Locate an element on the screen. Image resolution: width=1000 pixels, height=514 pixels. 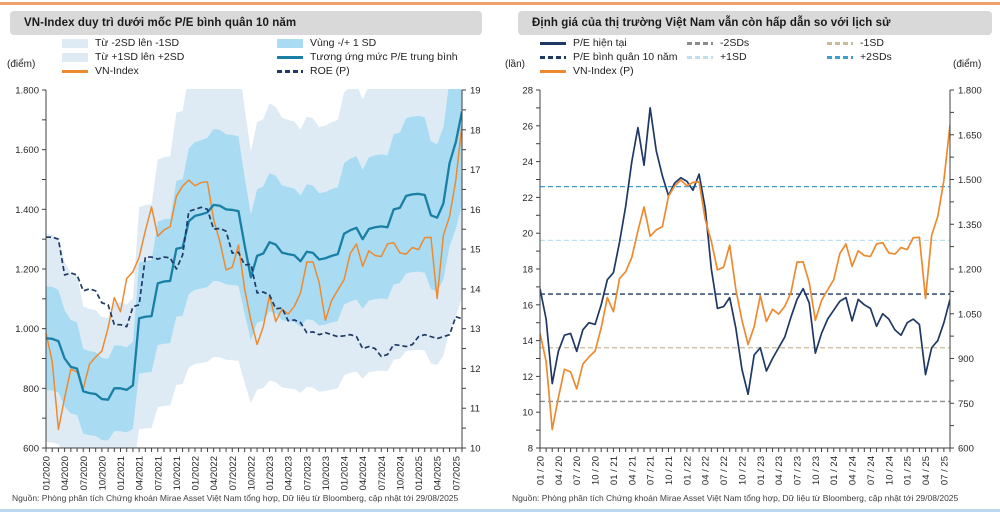
svg-text: 04 / 20 is located at coordinates (559, 470).